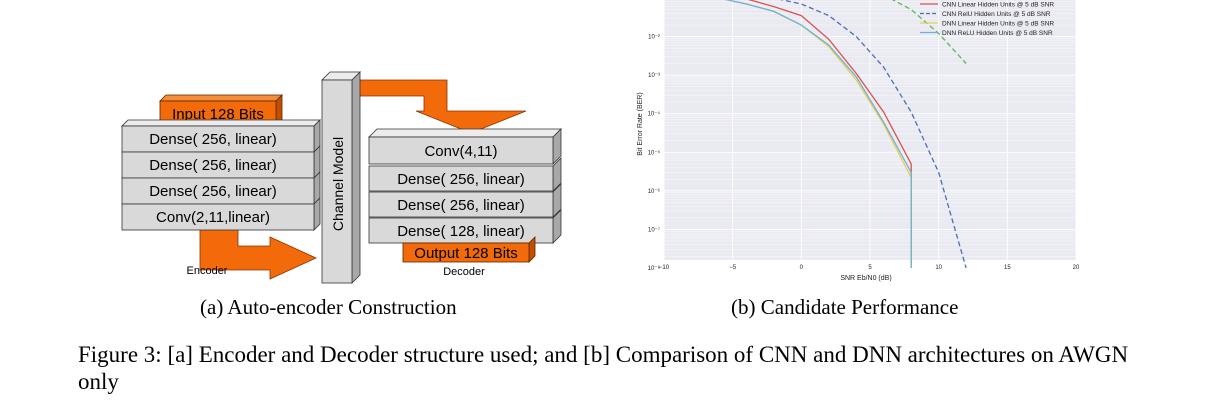  I want to click on y-axis-label: Bit Error Rate (BER), so click(640, 123).